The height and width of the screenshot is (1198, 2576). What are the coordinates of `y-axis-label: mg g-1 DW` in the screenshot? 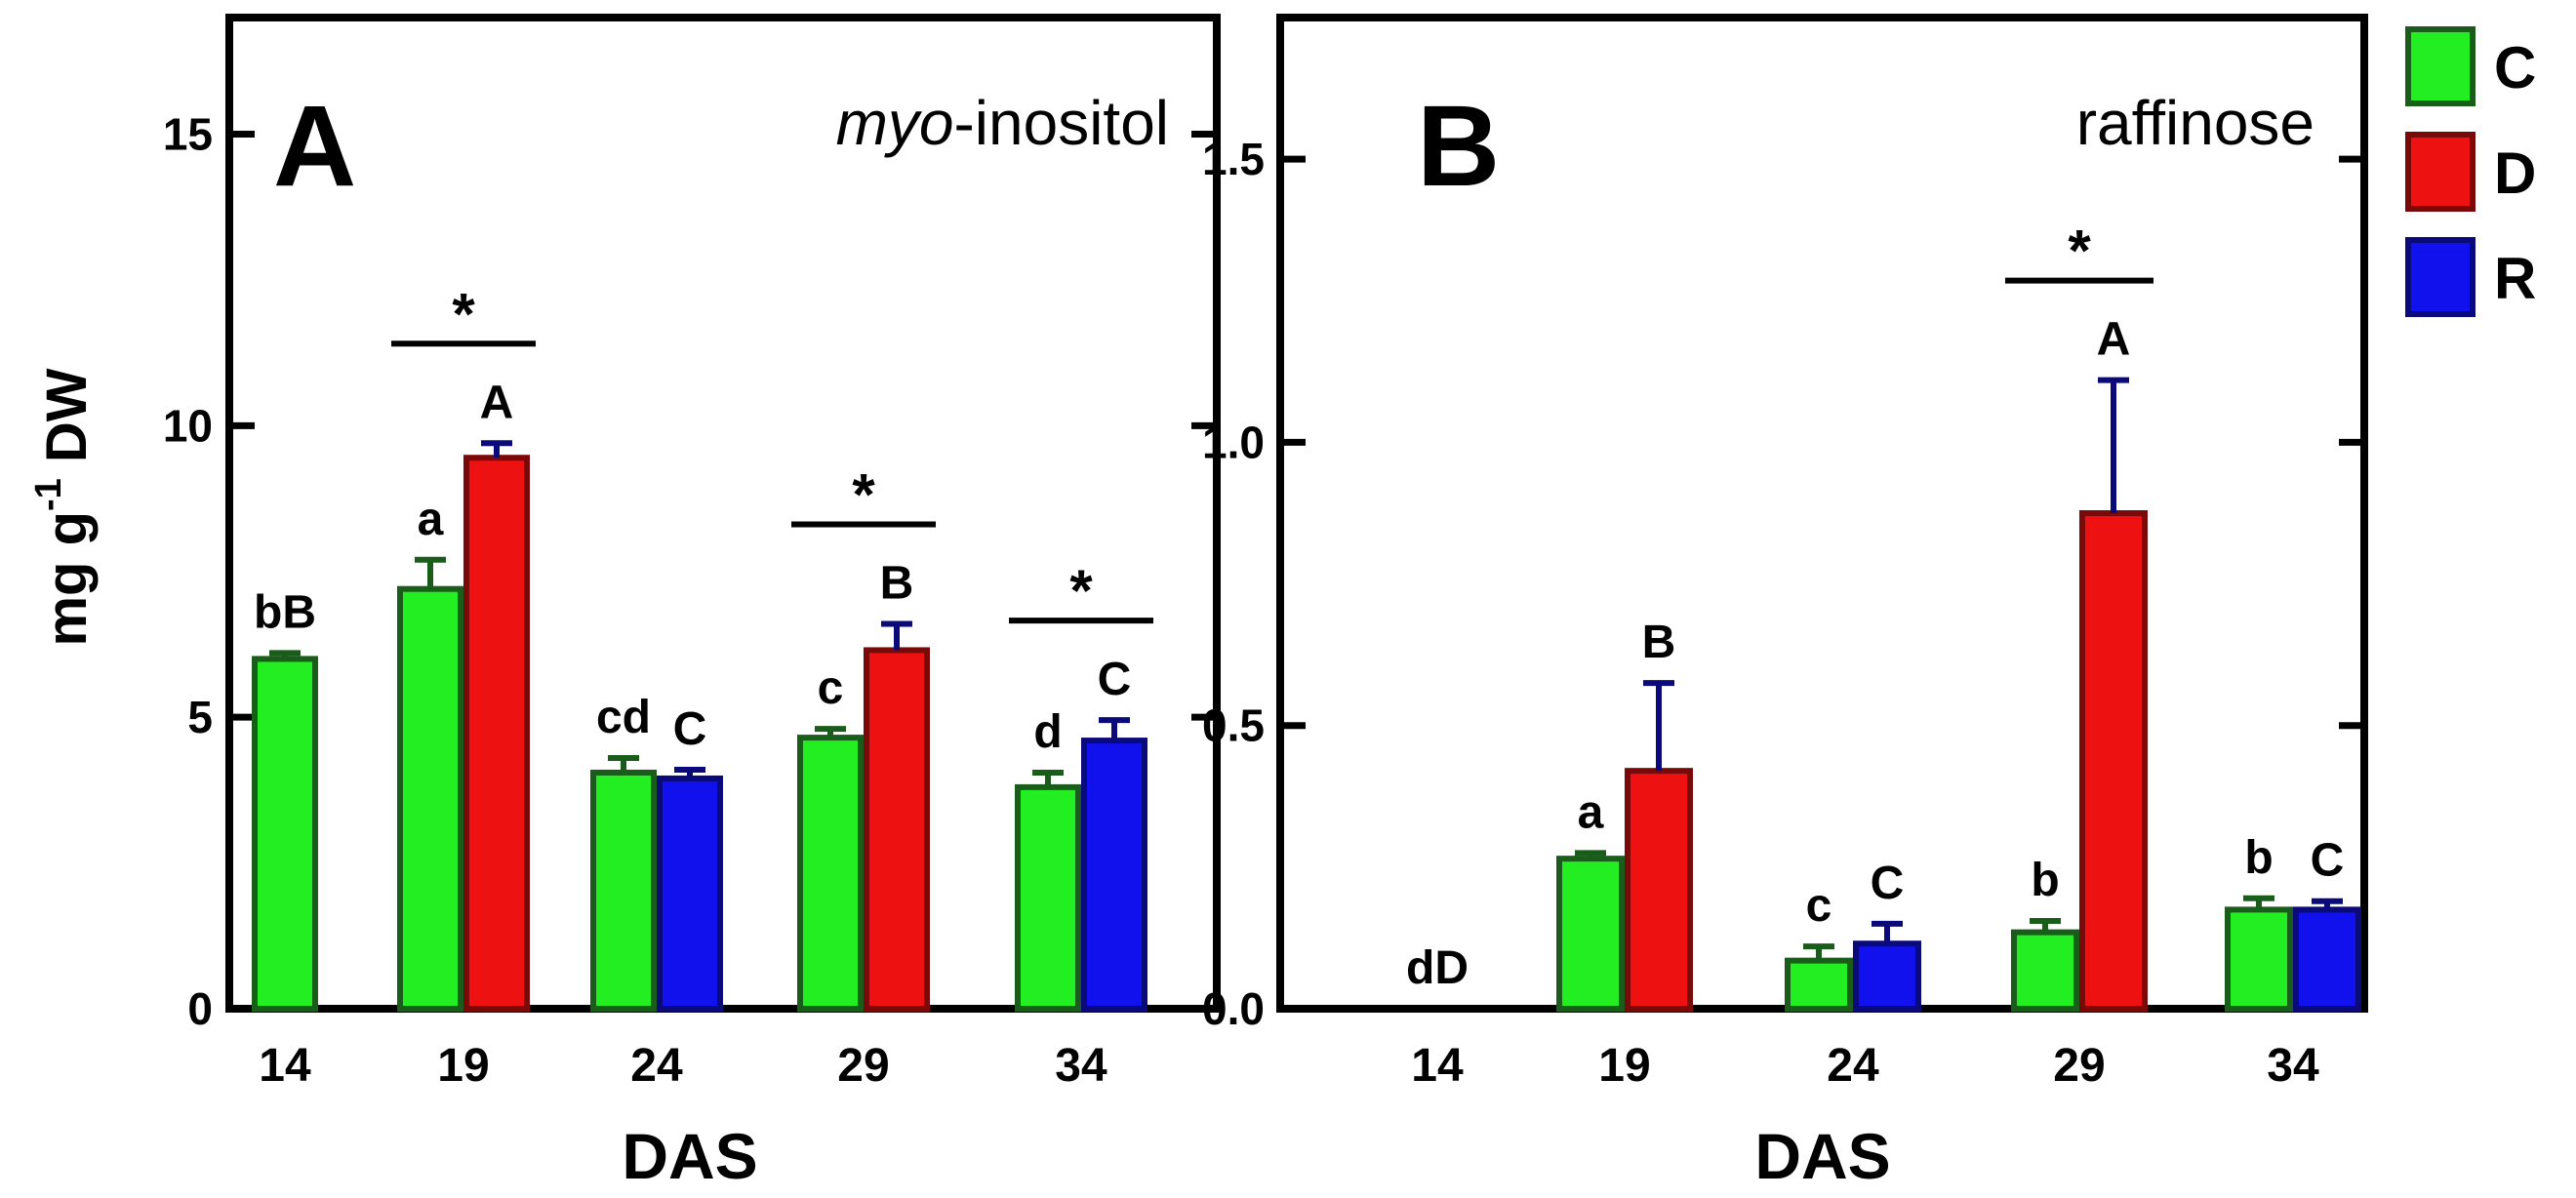 It's located at (63, 507).